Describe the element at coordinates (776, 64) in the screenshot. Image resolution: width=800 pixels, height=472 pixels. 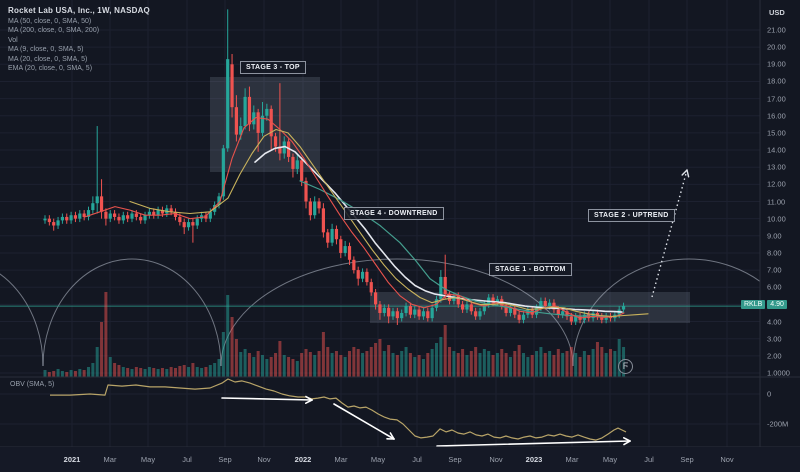
I see `price-tick-label: 19.00` at that location.